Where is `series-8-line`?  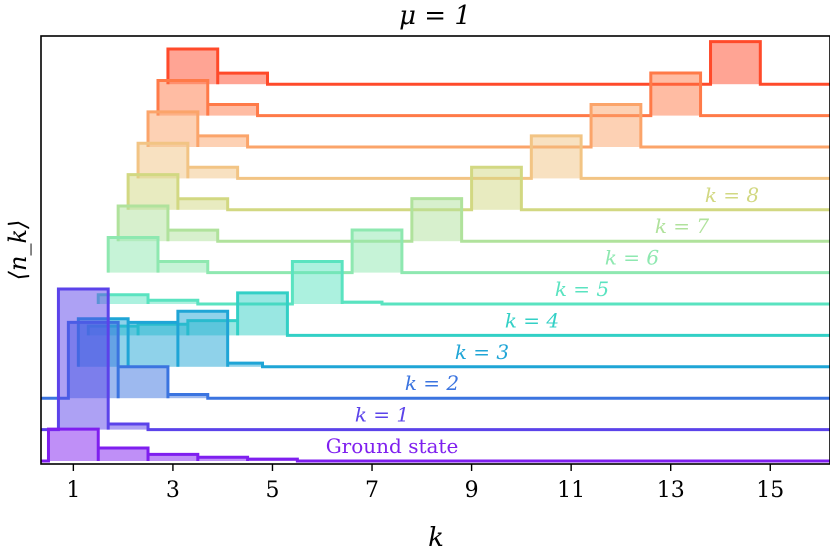 series-8-line is located at coordinates (478, 188).